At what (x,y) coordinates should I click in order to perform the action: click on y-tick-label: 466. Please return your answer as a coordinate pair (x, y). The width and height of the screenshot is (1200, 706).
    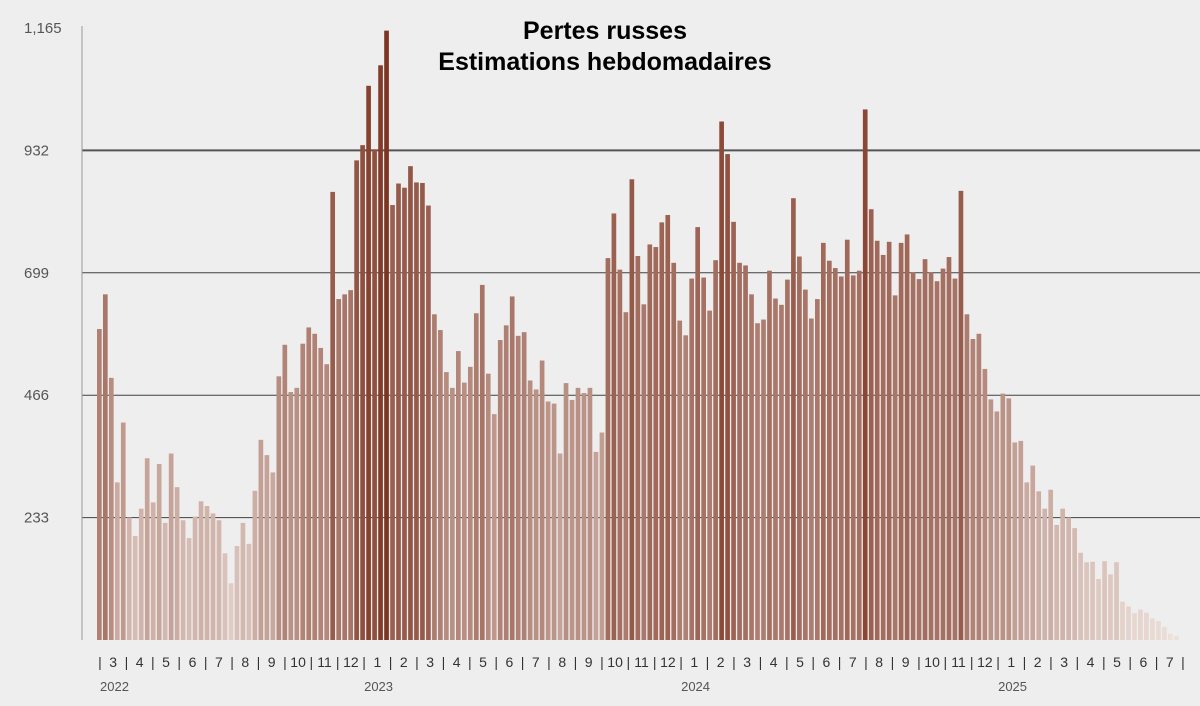
    Looking at the image, I should click on (36, 395).